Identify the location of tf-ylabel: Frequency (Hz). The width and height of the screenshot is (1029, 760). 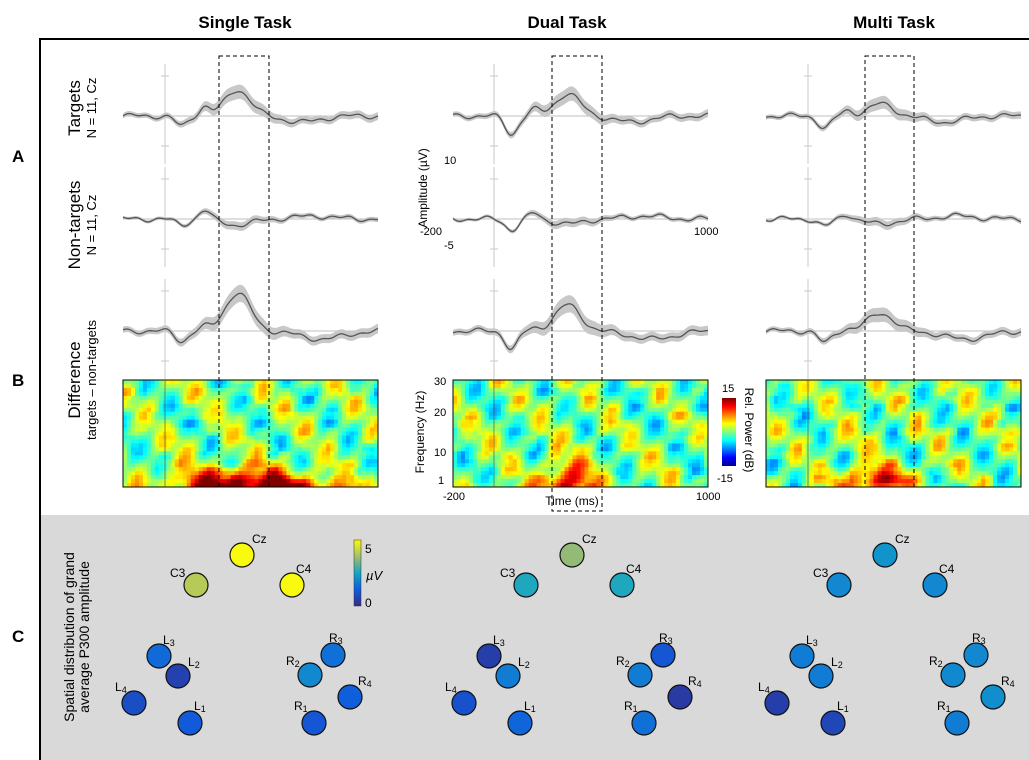
(420, 432).